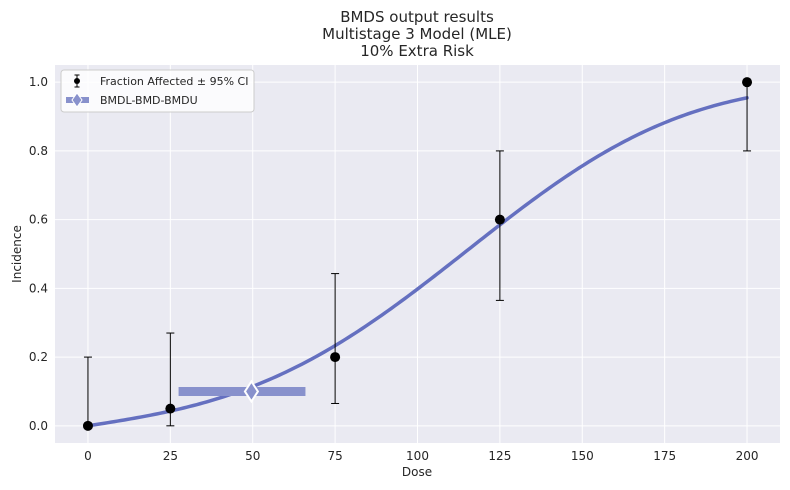  What do you see at coordinates (242, 391) in the screenshot?
I see `bmd-interval-layer` at bounding box center [242, 391].